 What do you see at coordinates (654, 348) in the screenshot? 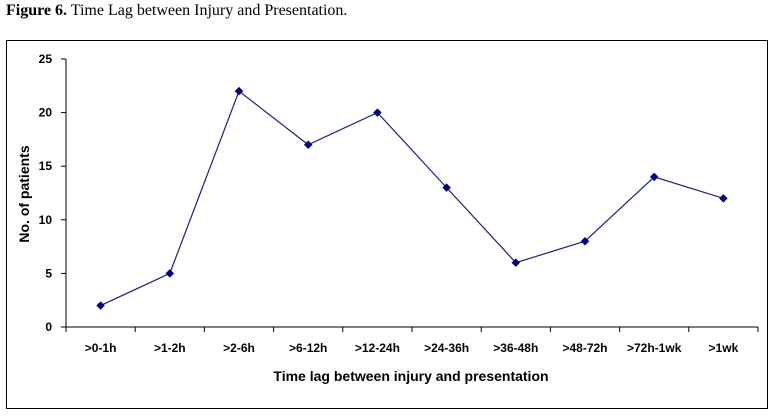
I see `x-tick-label: >72h-1wk` at bounding box center [654, 348].